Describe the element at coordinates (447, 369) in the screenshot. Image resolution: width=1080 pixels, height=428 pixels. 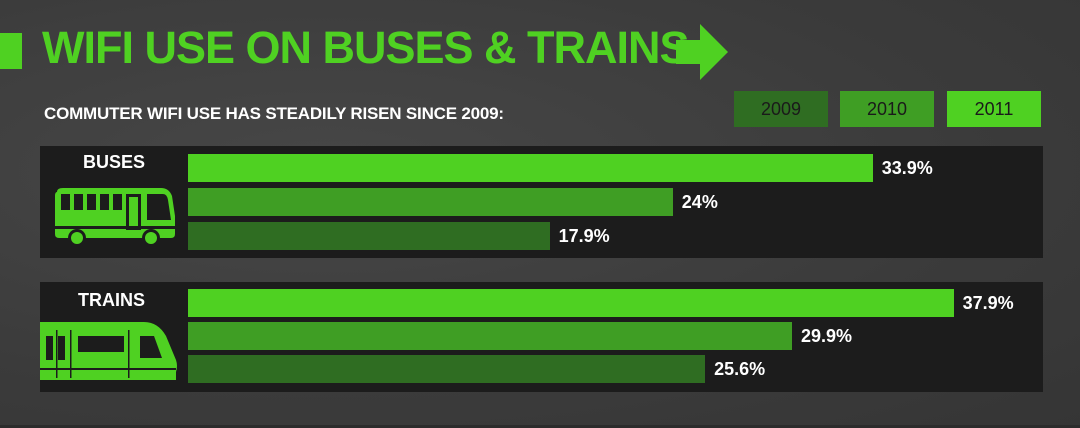
I see `bar-trains-2009` at that location.